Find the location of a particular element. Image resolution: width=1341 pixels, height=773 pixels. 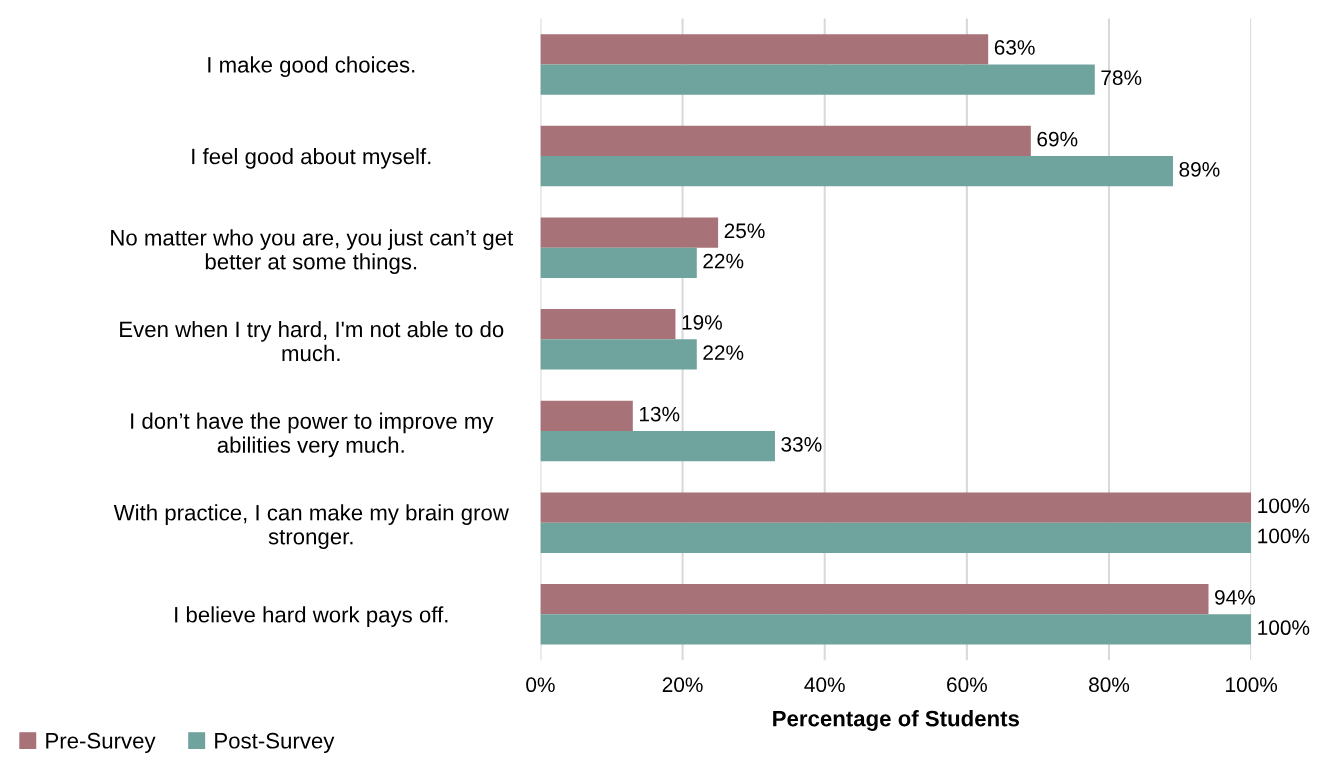

x-axis-title: Percentage of Students is located at coordinates (896, 720).